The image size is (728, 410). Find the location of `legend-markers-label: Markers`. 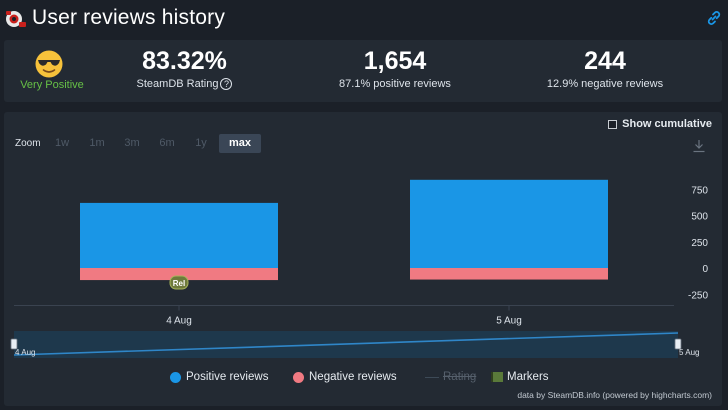

legend-markers-label: Markers is located at coordinates (528, 377).